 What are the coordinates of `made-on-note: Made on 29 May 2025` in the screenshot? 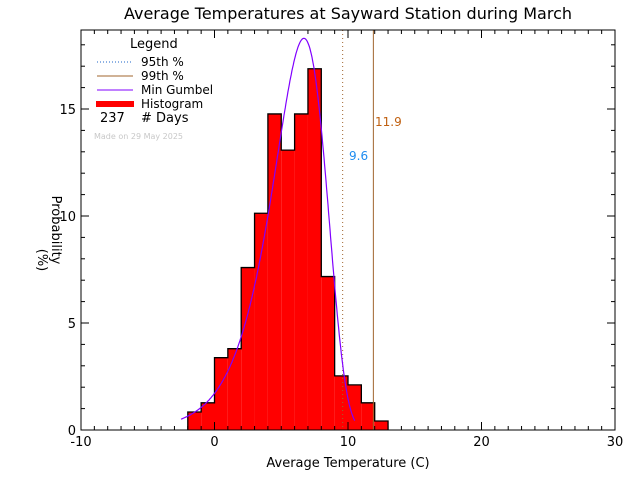 It's located at (138, 136).